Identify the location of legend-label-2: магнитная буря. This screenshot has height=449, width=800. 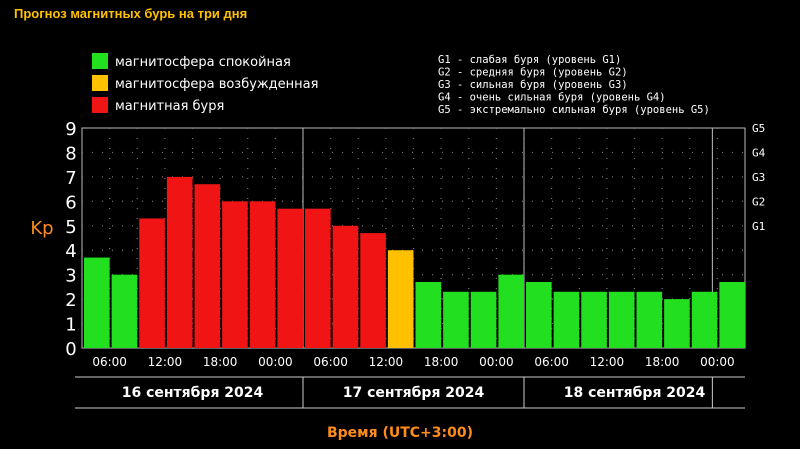
(169, 106).